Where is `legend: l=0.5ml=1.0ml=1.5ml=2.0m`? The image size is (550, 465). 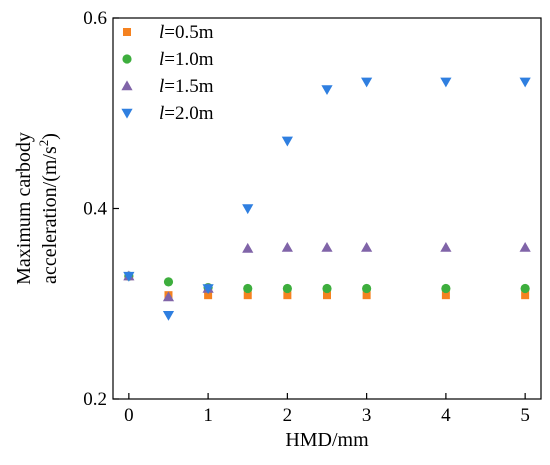 legend: l=0.5ml=1.0ml=1.5ml=2.0m is located at coordinates (167, 73).